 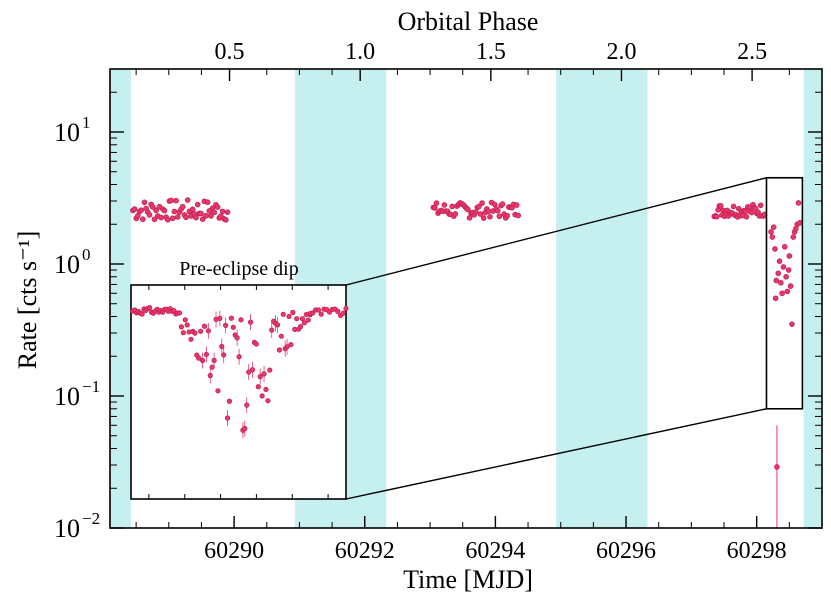 I want to click on eclipse-band, so click(x=120, y=298).